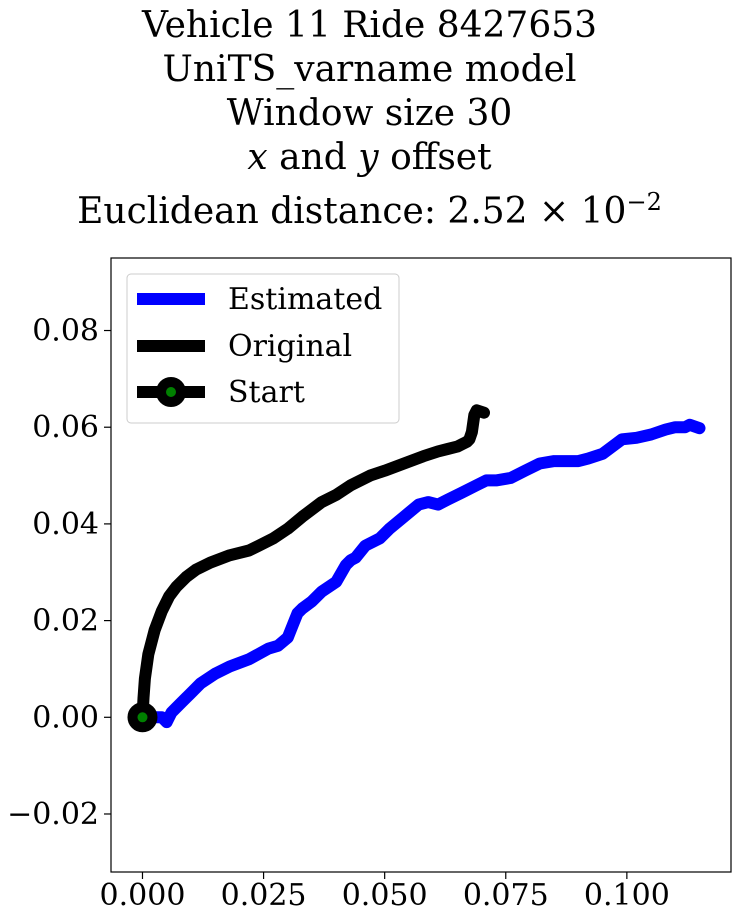 This screenshot has height=921, width=739. Describe the element at coordinates (257, 157) in the screenshot. I see `title-x-var: x` at that location.